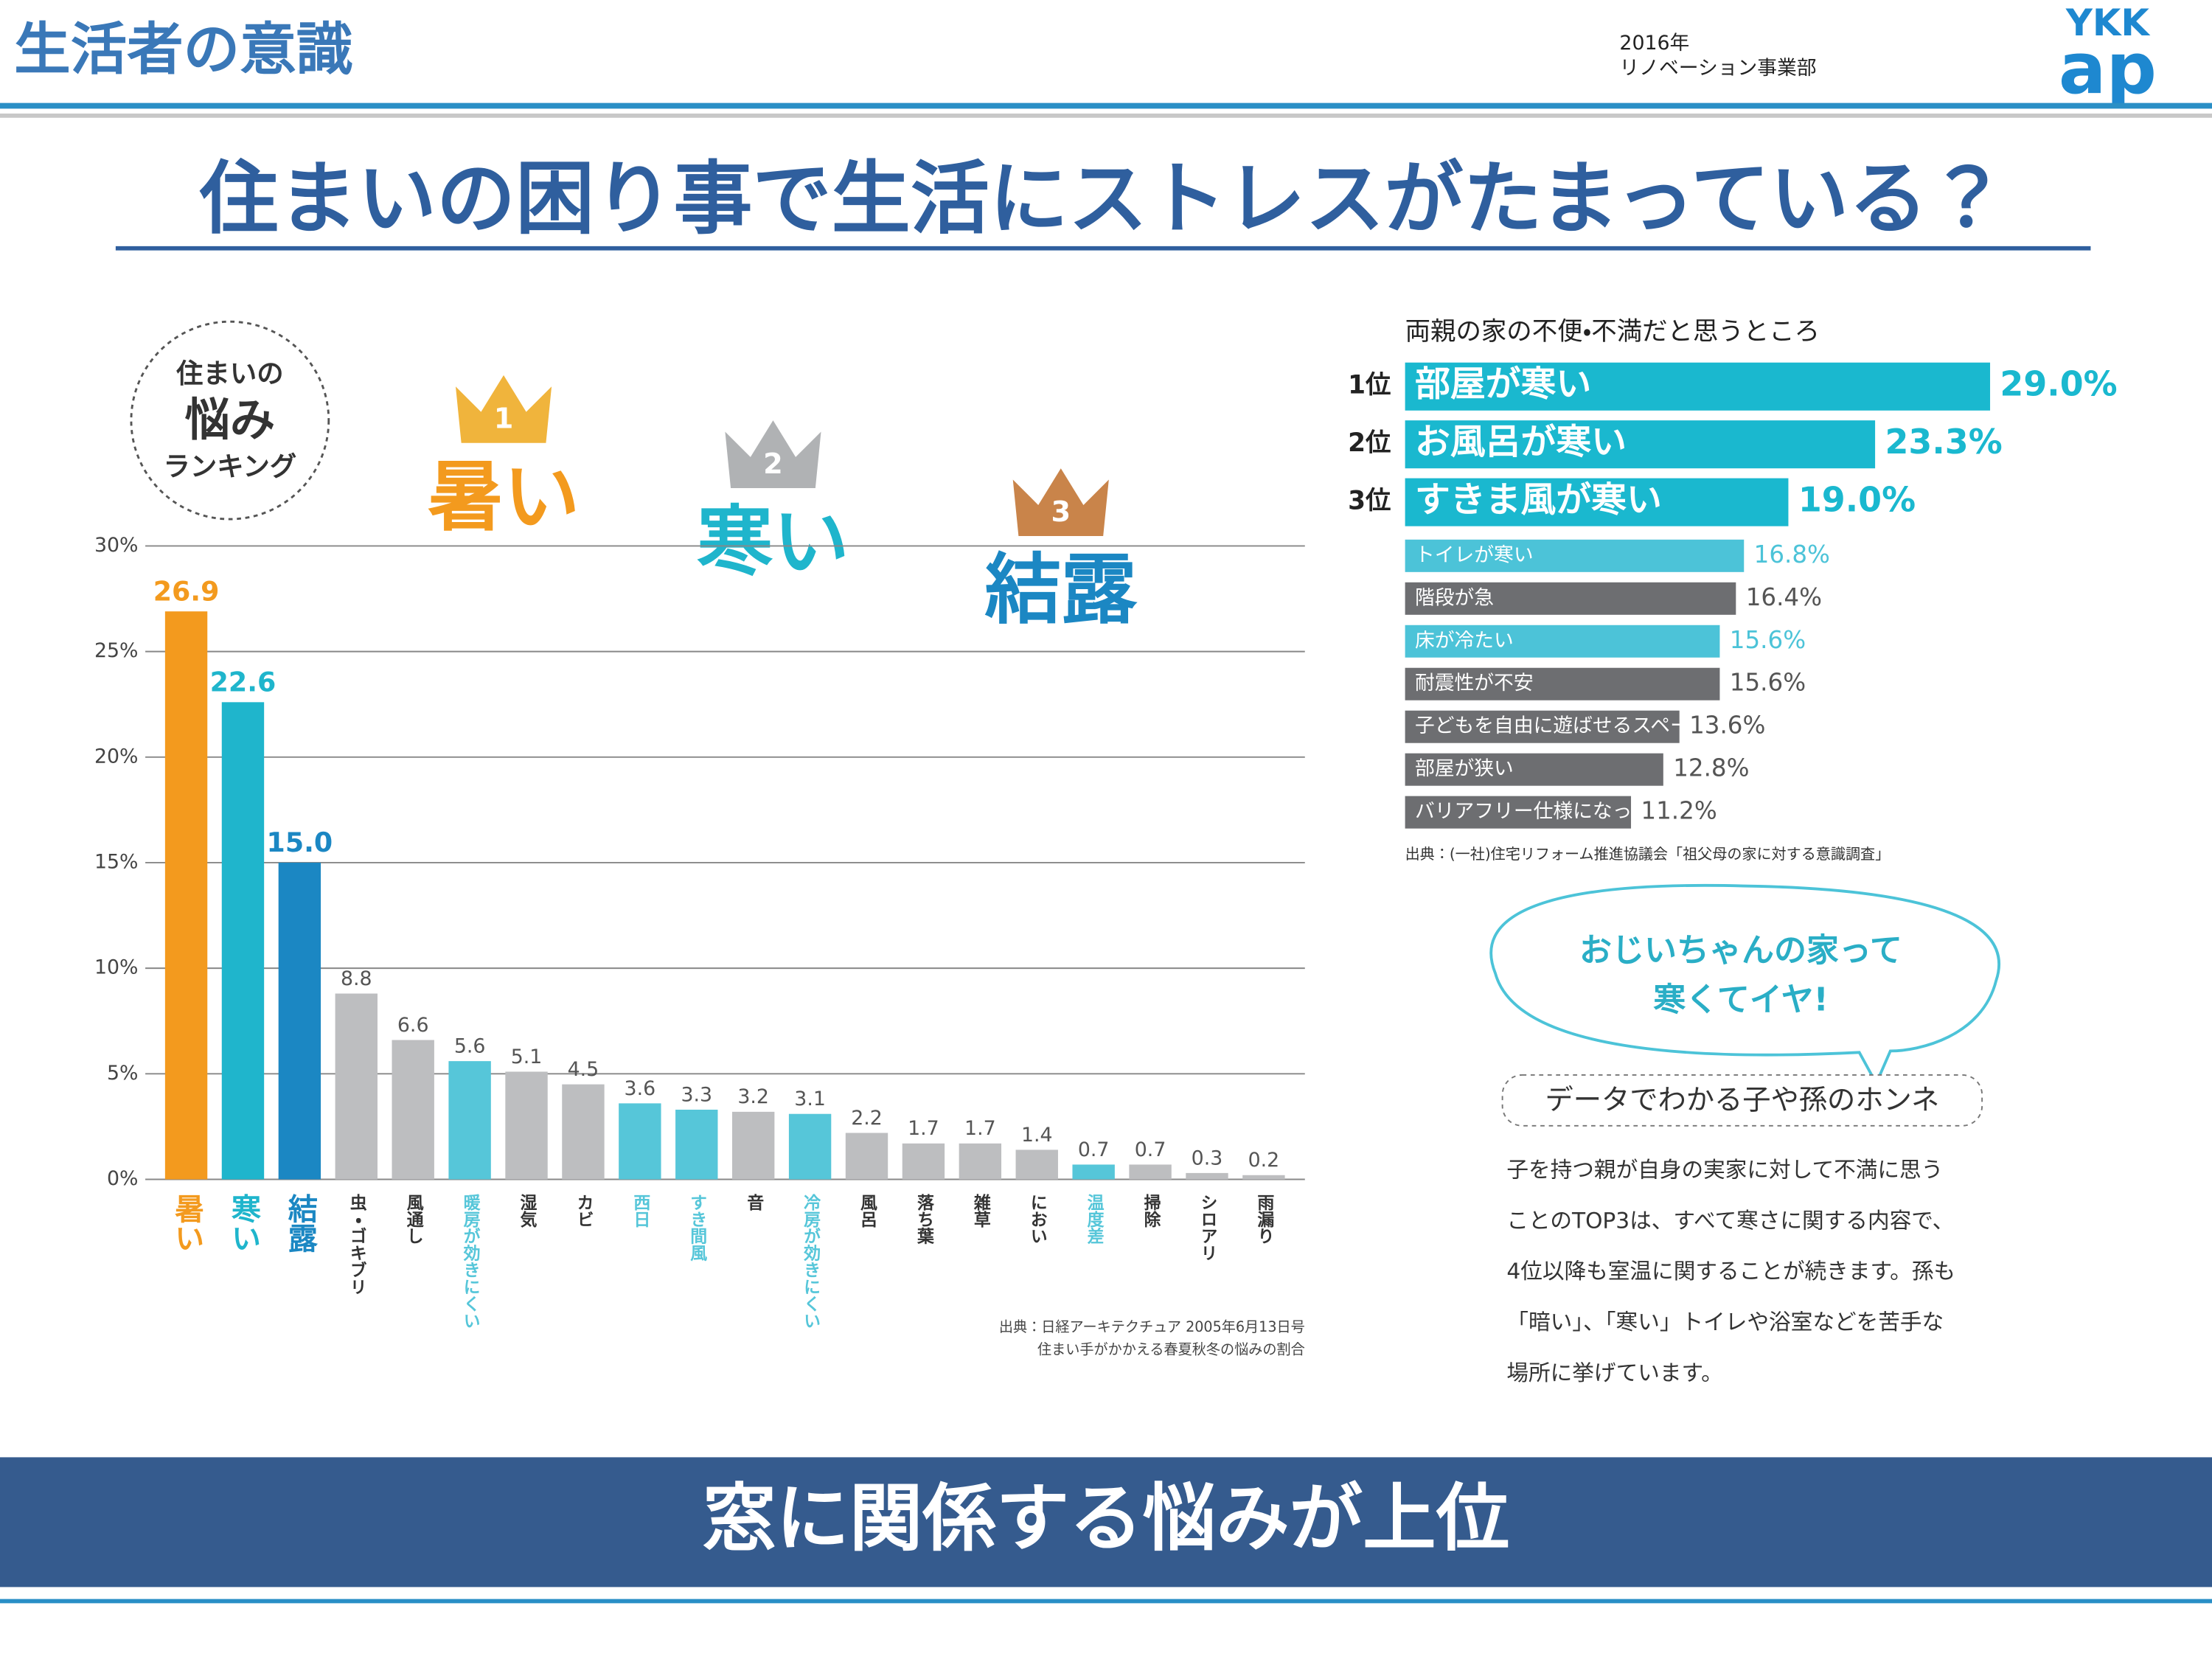  What do you see at coordinates (1711, 768) in the screenshot?
I see `value-label: 12.8%` at bounding box center [1711, 768].